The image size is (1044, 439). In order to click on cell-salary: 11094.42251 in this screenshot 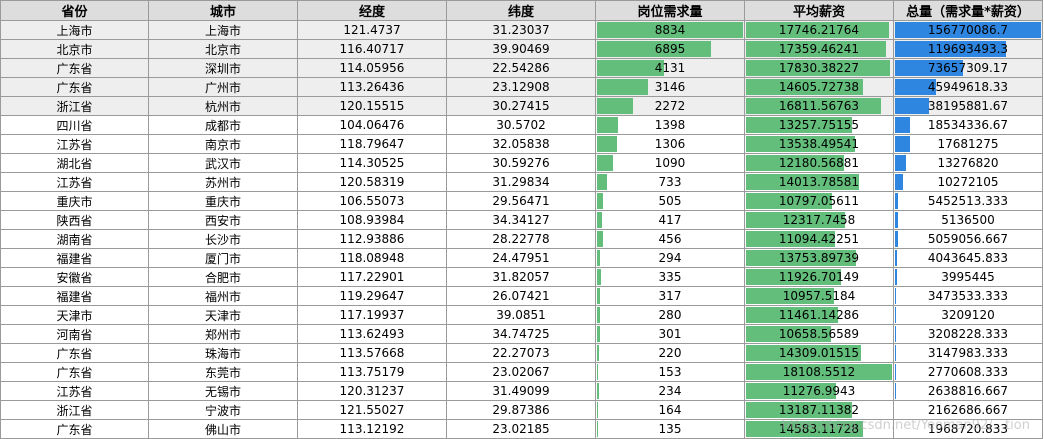, I will do `click(819, 239)`.